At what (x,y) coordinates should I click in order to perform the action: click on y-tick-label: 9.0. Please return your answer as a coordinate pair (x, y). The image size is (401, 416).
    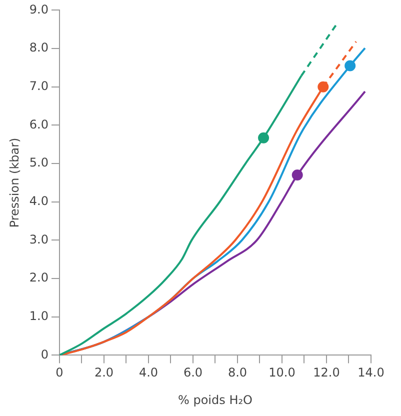
    Looking at the image, I should click on (38, 9).